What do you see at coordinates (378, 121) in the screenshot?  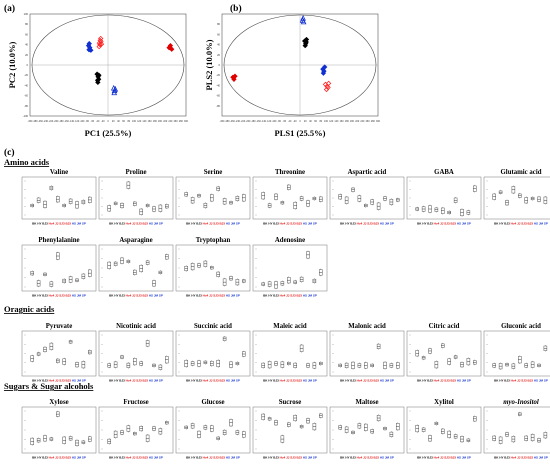 I see `x-tick-label: 300` at bounding box center [378, 121].